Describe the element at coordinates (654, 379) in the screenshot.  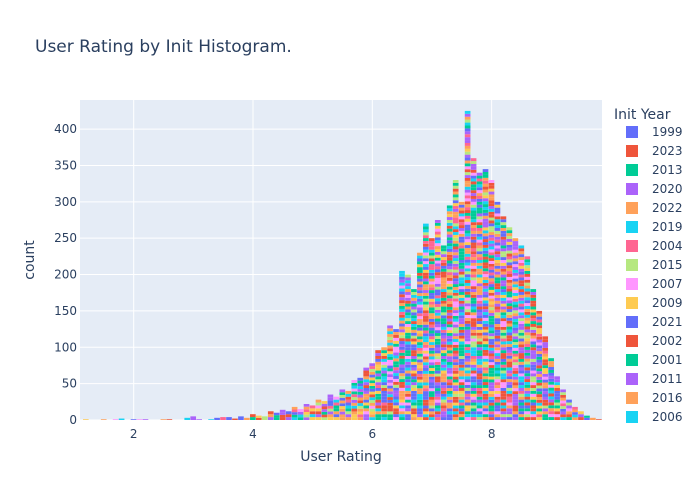
I see `legend-item: 2011` at that location.